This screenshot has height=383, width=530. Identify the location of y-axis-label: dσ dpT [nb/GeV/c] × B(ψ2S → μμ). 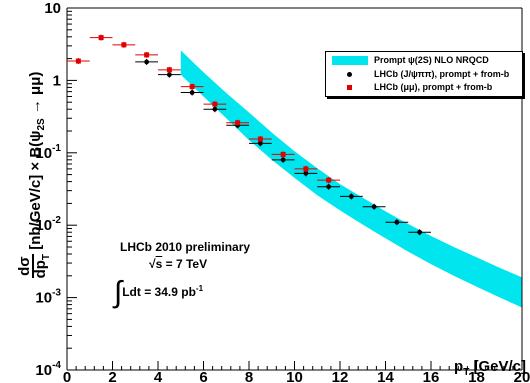
(34, 175).